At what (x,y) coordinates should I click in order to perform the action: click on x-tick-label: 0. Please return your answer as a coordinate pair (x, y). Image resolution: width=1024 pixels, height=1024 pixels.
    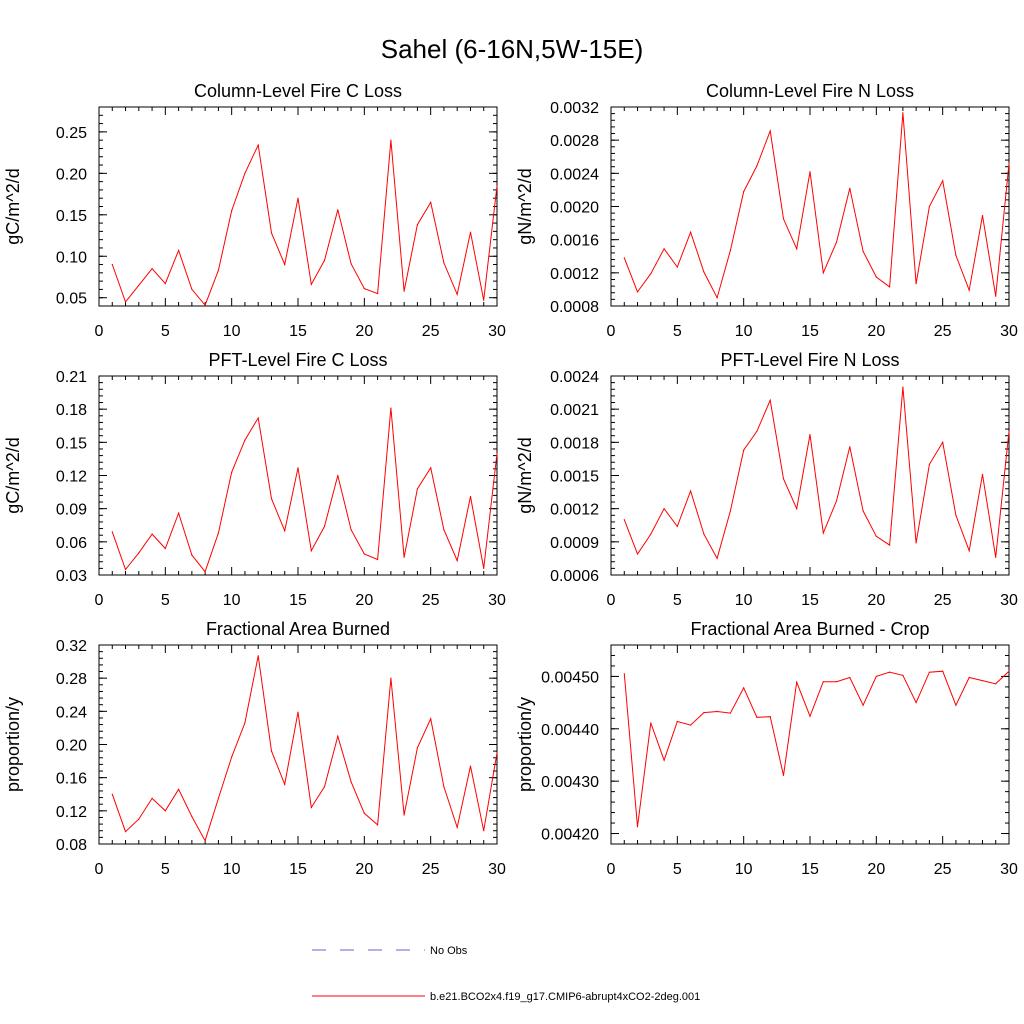
    Looking at the image, I should click on (99, 600).